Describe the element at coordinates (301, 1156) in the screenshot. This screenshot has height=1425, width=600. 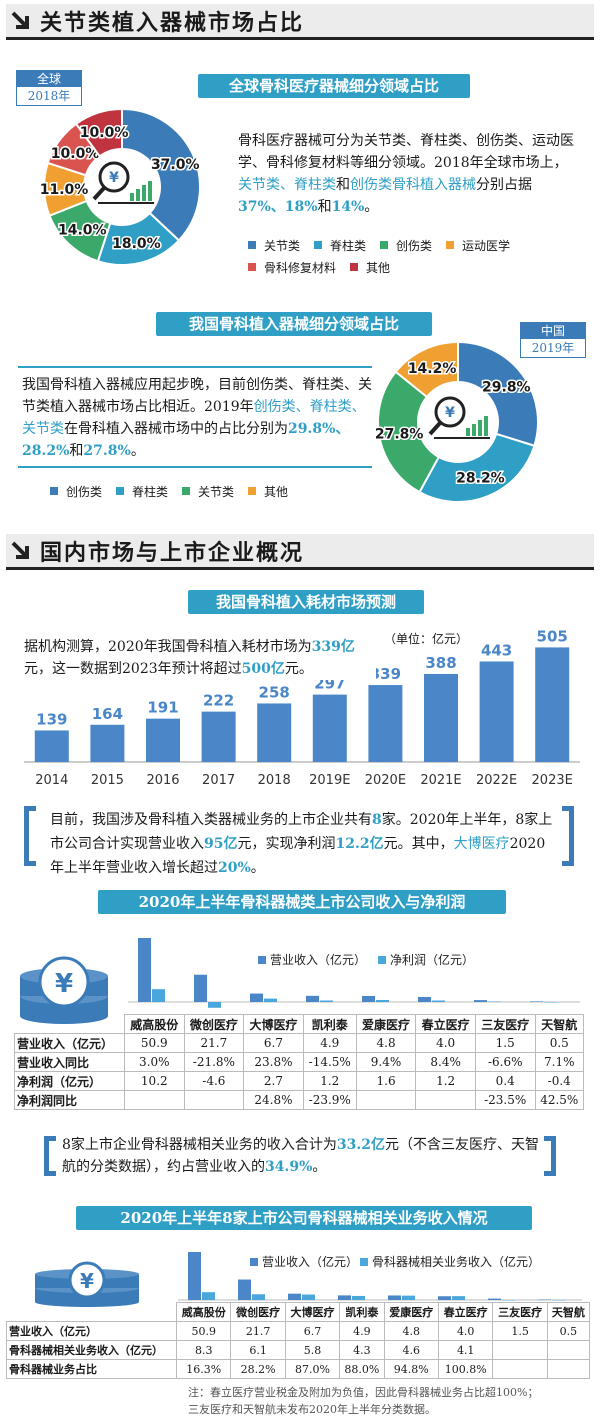
I see `text-run: 元（不含三友医疗、天智航的分类数据），约占营业收入的` at that location.